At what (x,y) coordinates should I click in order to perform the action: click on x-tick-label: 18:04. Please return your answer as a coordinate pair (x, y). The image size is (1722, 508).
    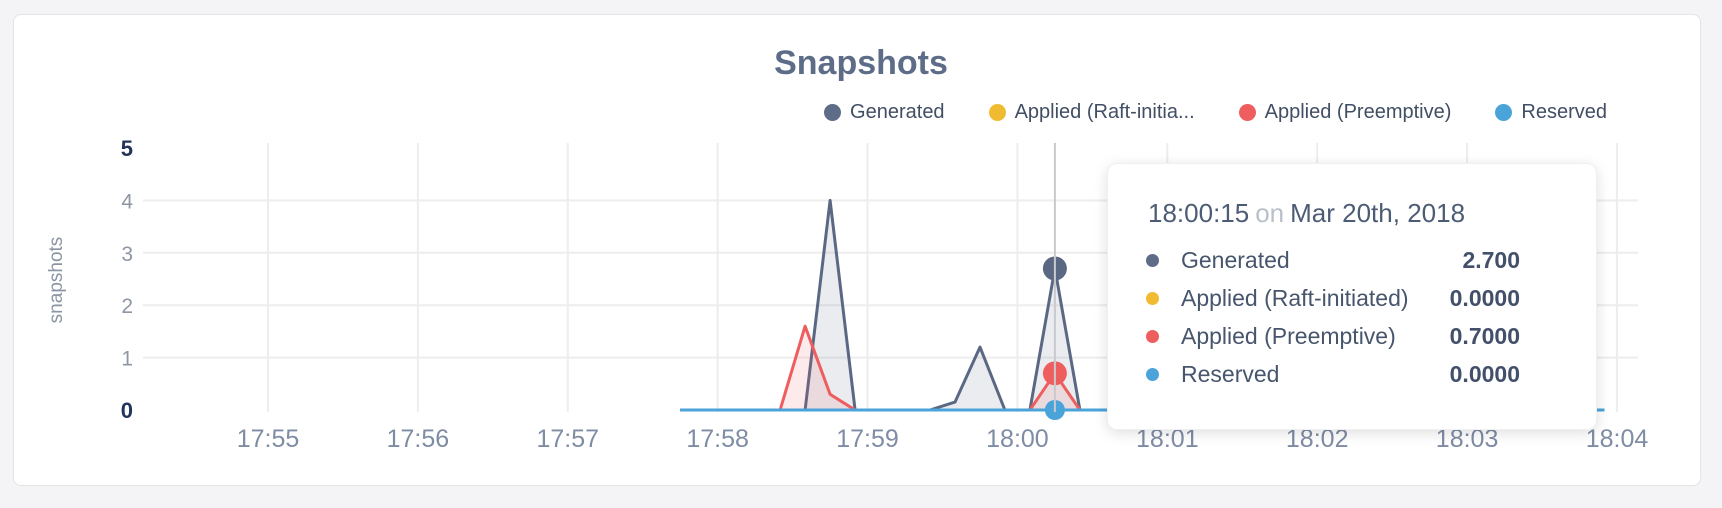
    Looking at the image, I should click on (1617, 439).